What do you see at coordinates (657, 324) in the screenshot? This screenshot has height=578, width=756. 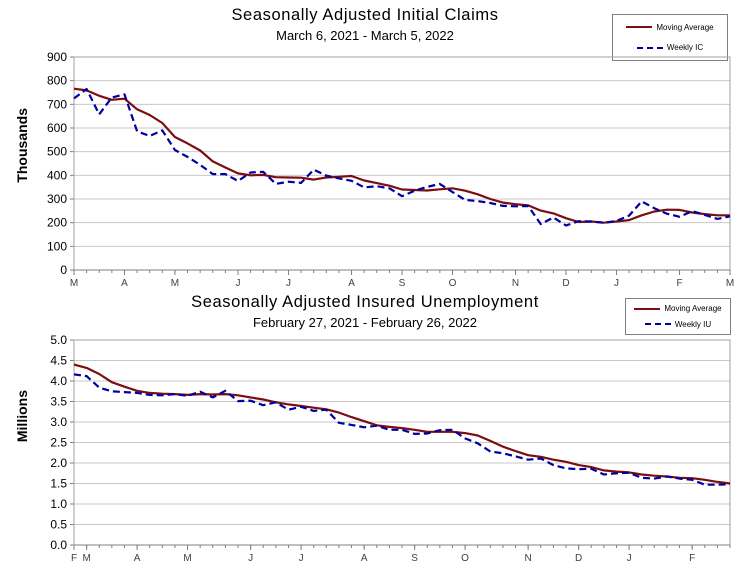 I see `weekly-iu-line-swatch` at bounding box center [657, 324].